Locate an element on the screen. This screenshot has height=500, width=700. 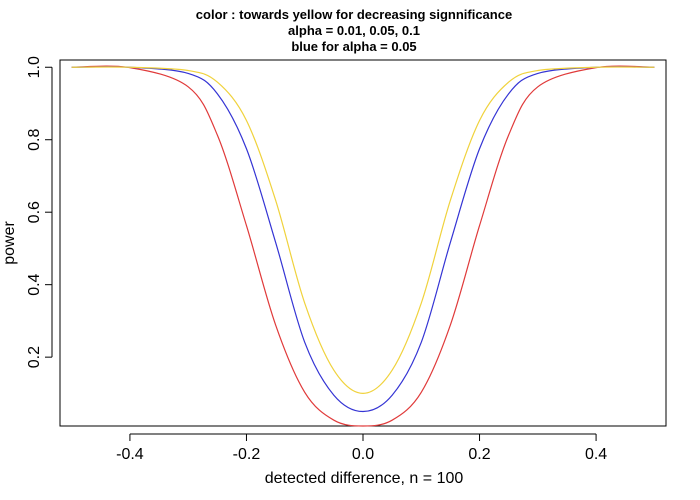
y-tick-label: 0.2 is located at coordinates (34, 357).